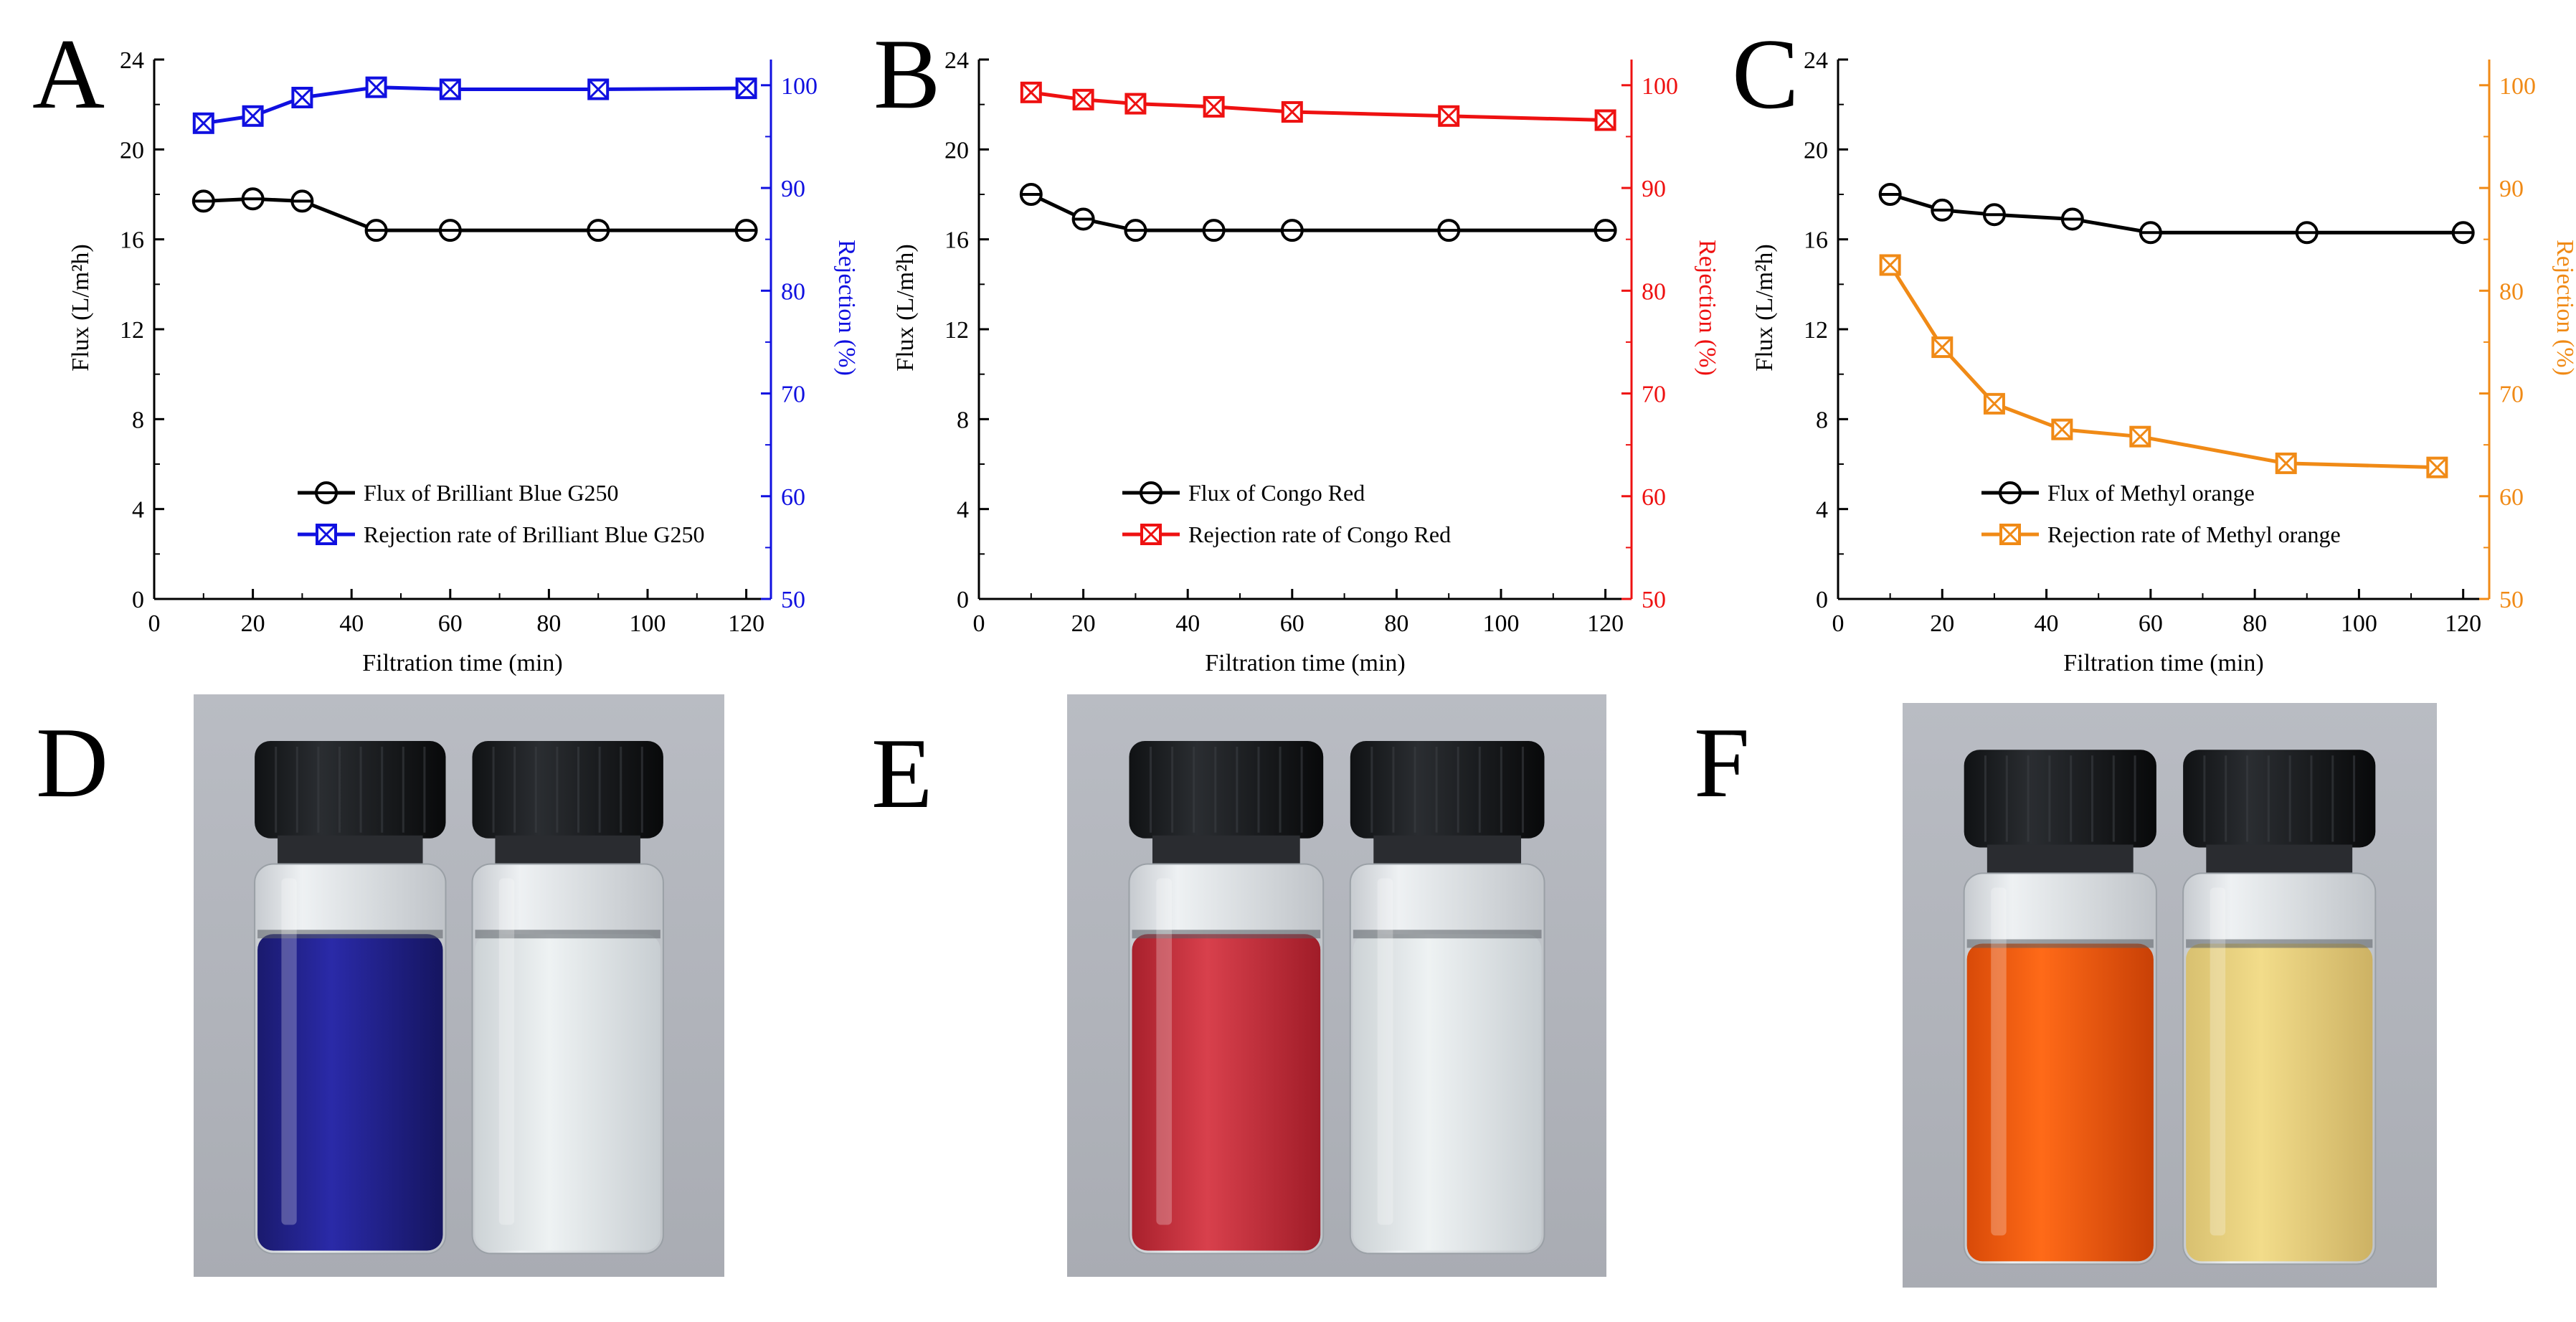 This screenshot has width=2576, height=1322. What do you see at coordinates (793, 600) in the screenshot?
I see `y-right-tick-label: 50` at bounding box center [793, 600].